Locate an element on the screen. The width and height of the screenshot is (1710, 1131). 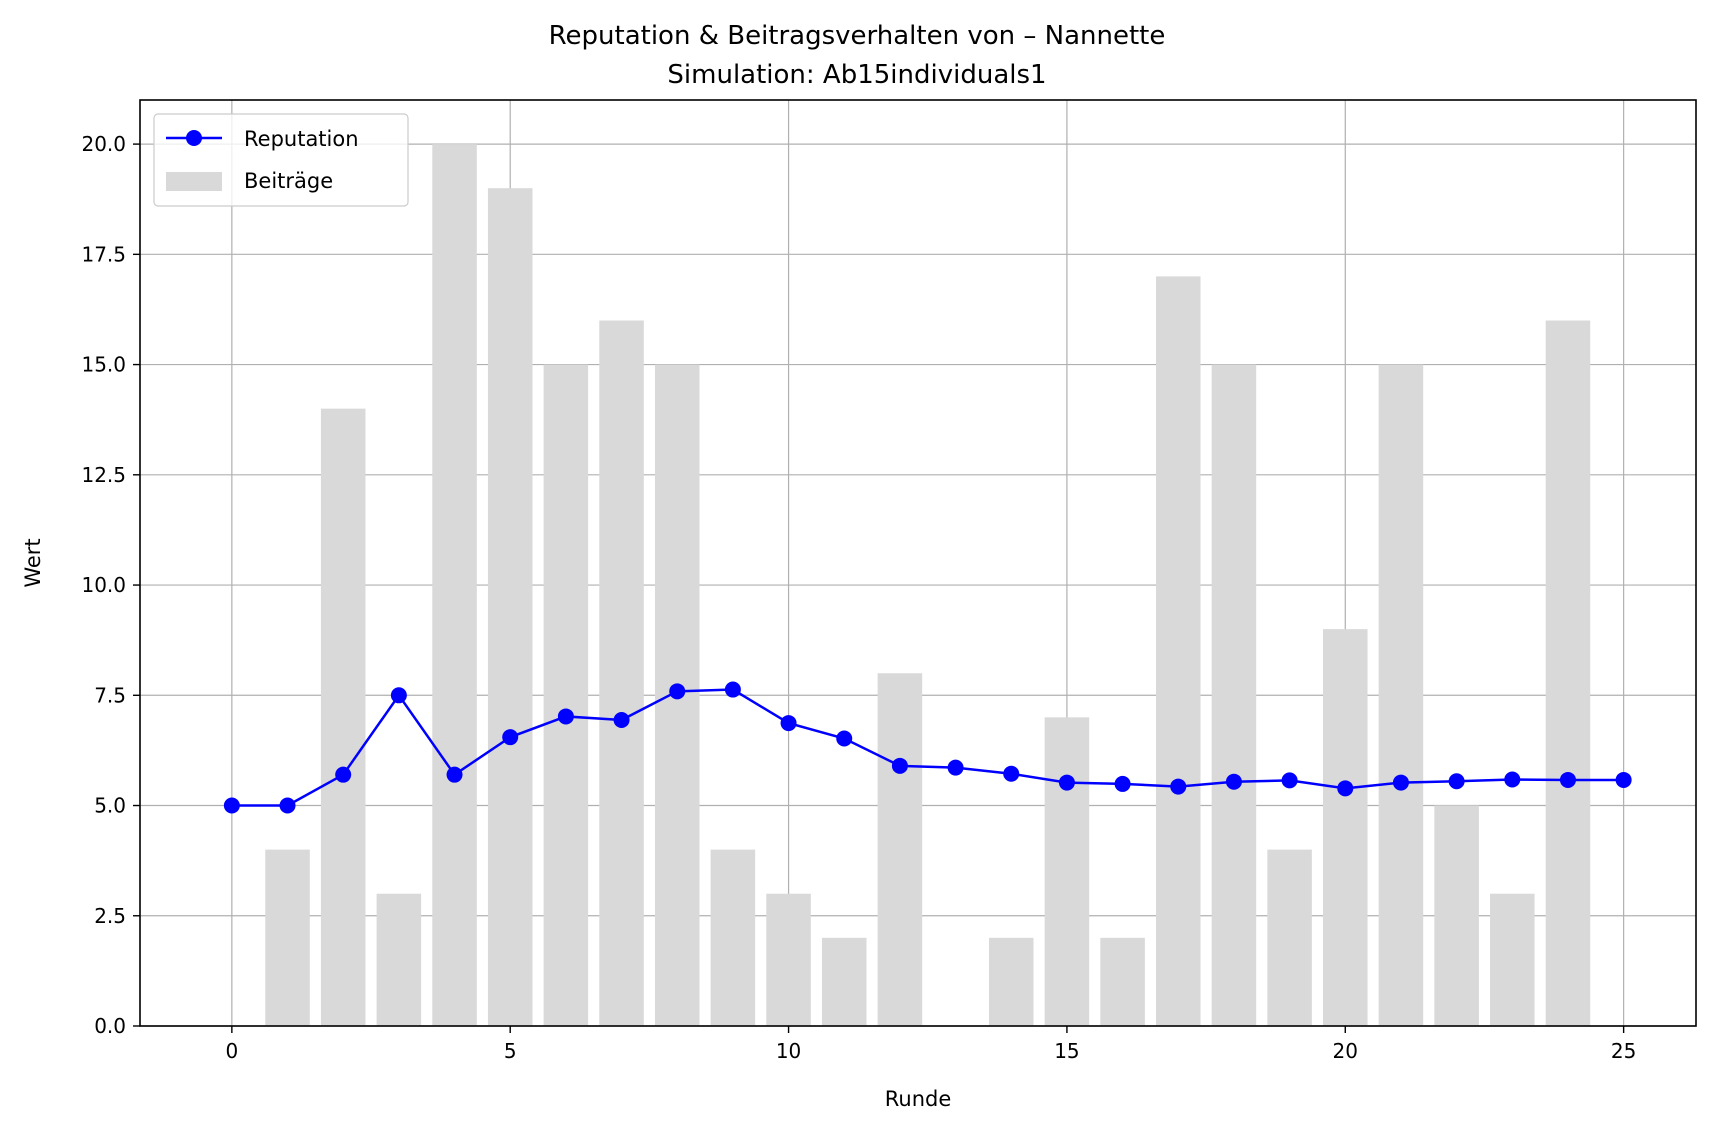
y-tick-label: 7.5 is located at coordinates (110, 695).